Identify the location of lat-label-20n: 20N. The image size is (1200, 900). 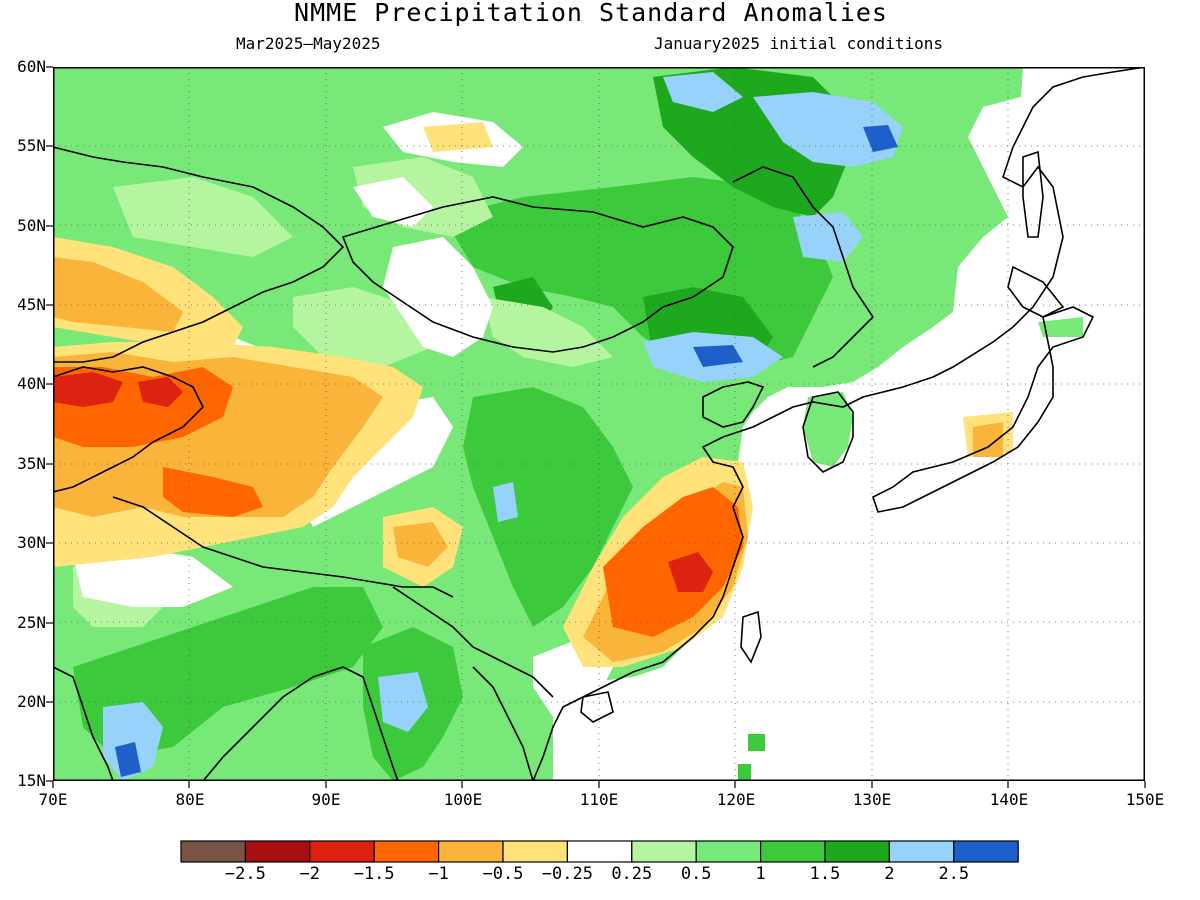
(31, 701).